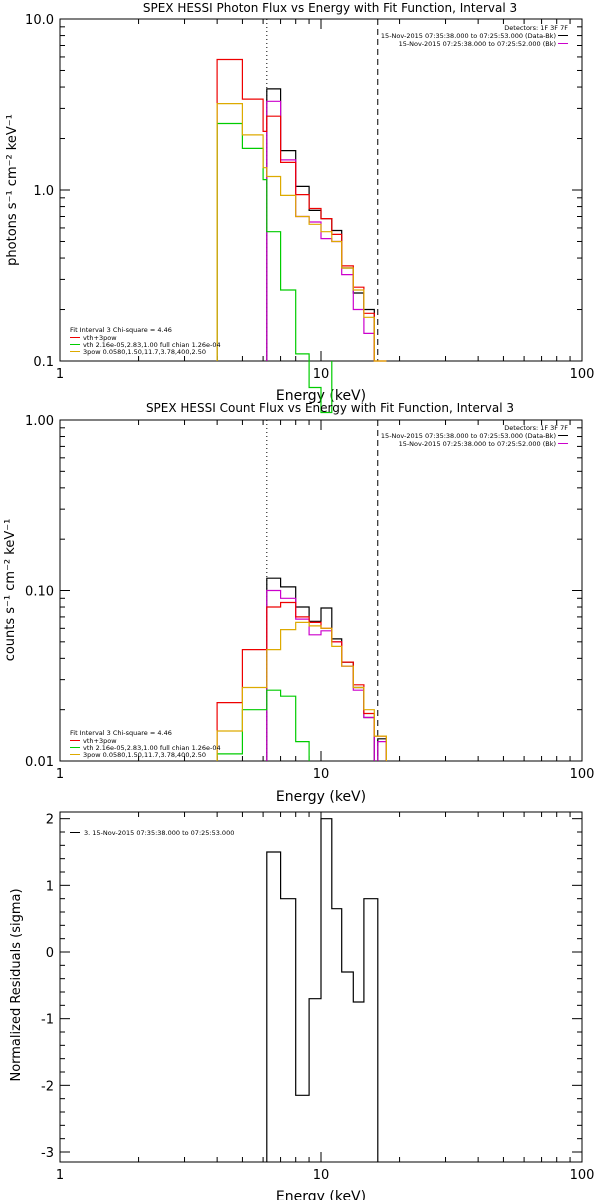 This screenshot has width=600, height=1200. I want to click on panel2-xlabel: Energy (keV), so click(321, 797).